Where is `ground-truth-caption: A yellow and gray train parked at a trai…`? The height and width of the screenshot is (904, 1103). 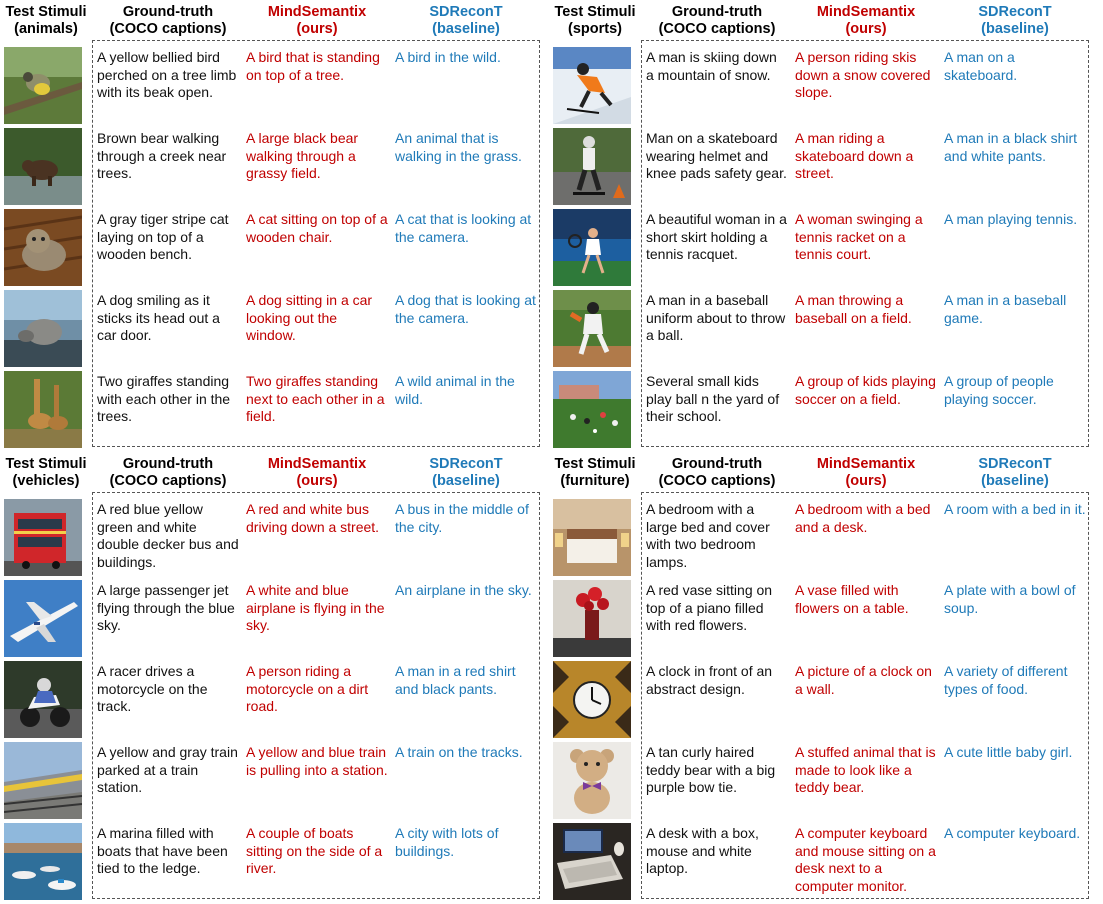 ground-truth-caption: A yellow and gray train parked at a trai… is located at coordinates (167, 769).